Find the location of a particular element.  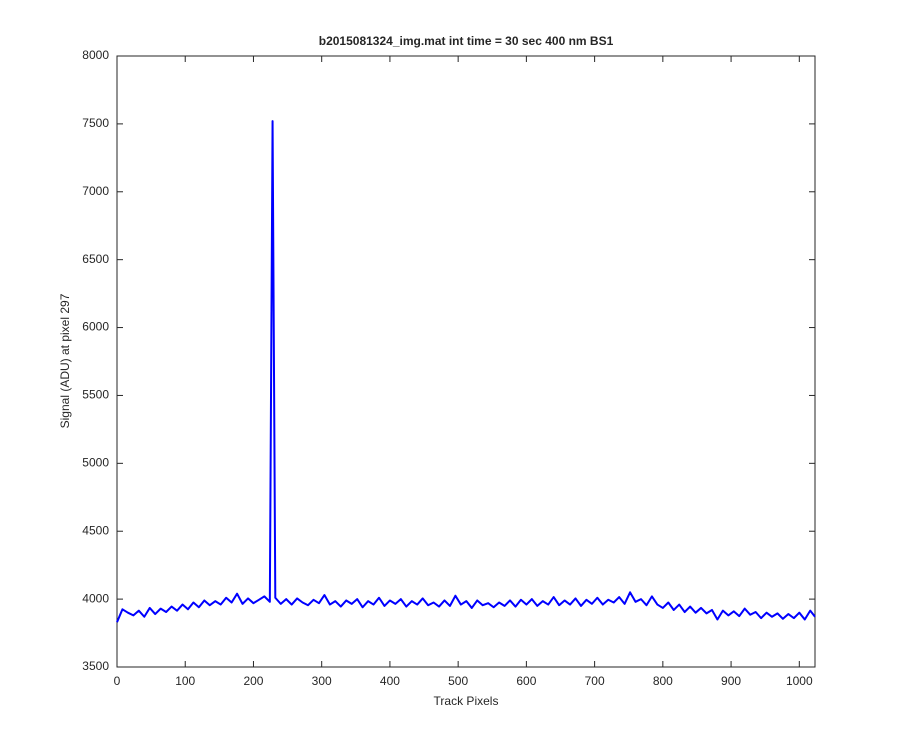

x-tick-label: 900 is located at coordinates (731, 681).